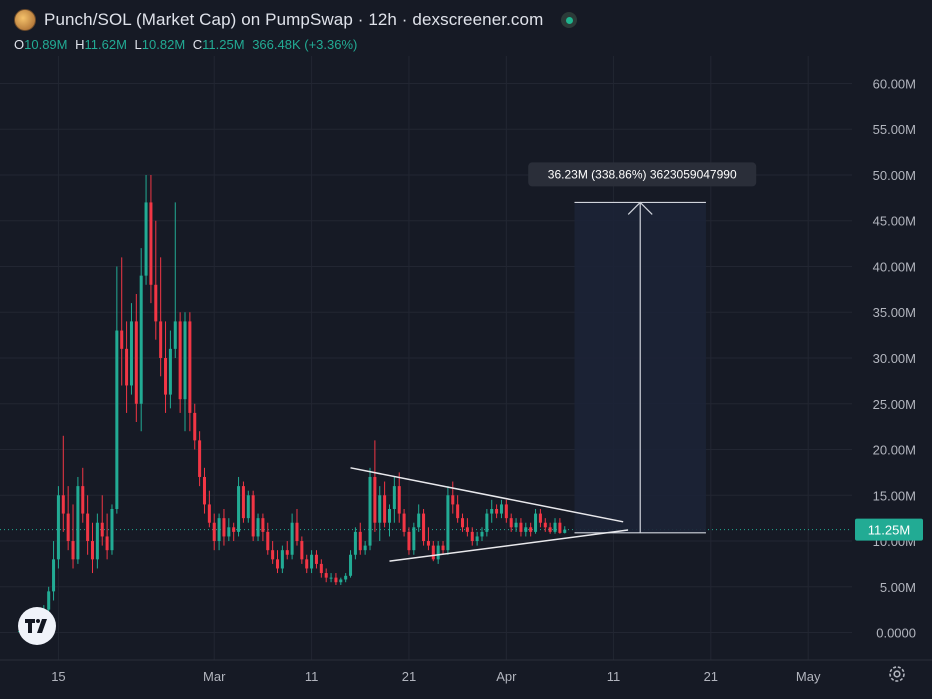 Image resolution: width=932 pixels, height=699 pixels. I want to click on measure-tool, so click(640, 367).